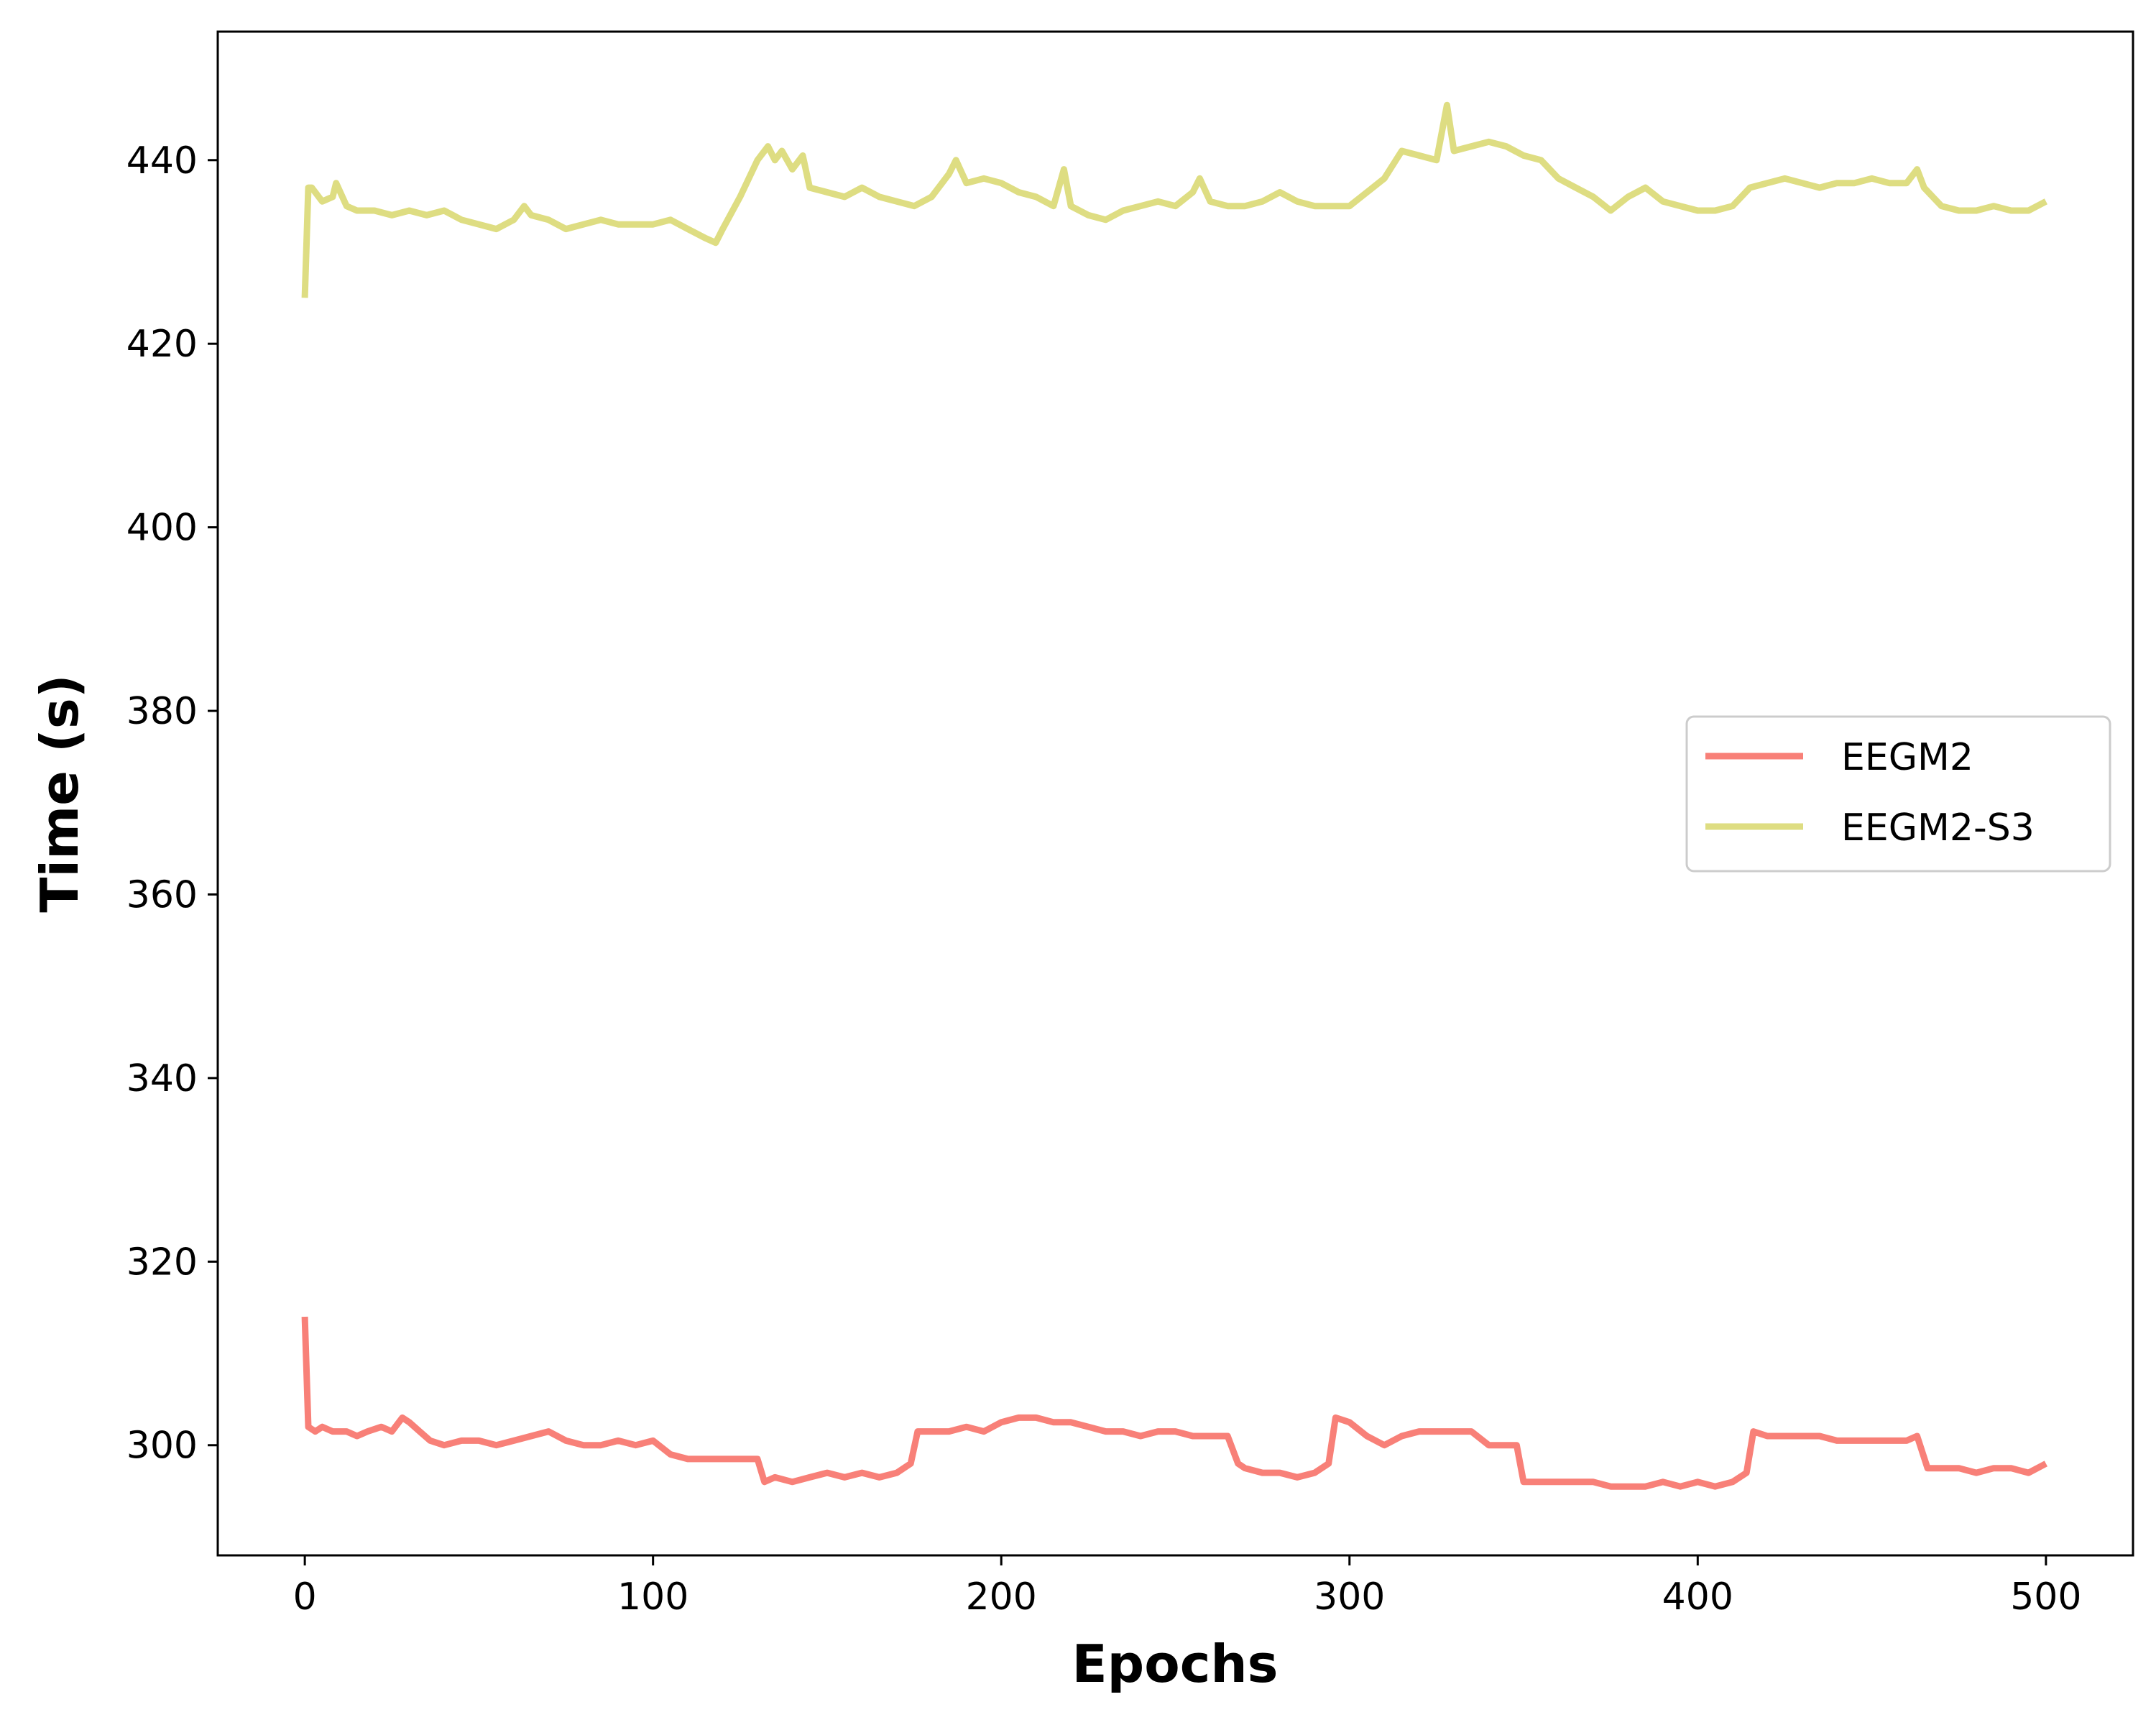 The width and height of the screenshot is (2156, 1725). Describe the element at coordinates (1938, 828) in the screenshot. I see `legend-label-2: EEGM2-S3` at that location.